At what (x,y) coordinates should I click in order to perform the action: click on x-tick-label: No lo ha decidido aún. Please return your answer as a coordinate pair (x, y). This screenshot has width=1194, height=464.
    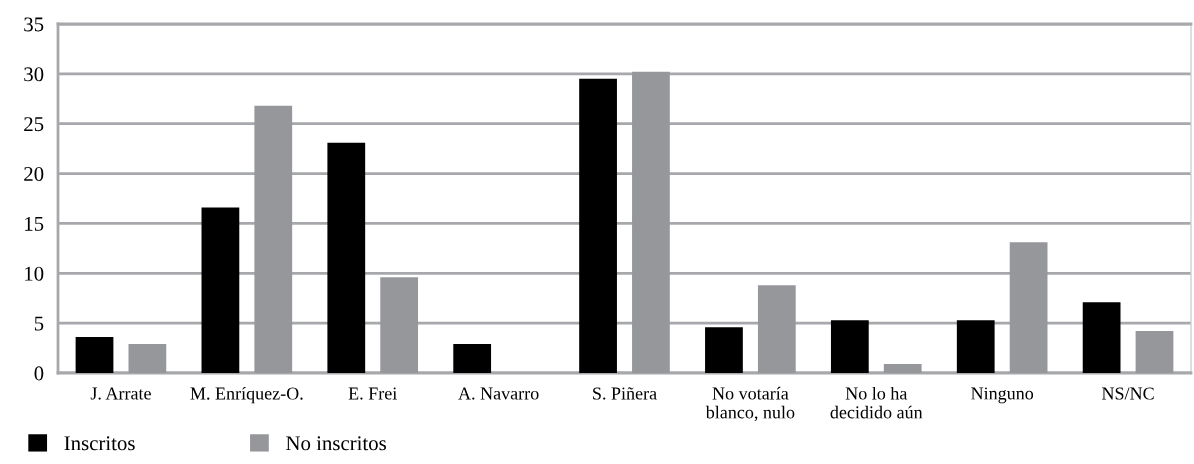
    Looking at the image, I should click on (876, 402).